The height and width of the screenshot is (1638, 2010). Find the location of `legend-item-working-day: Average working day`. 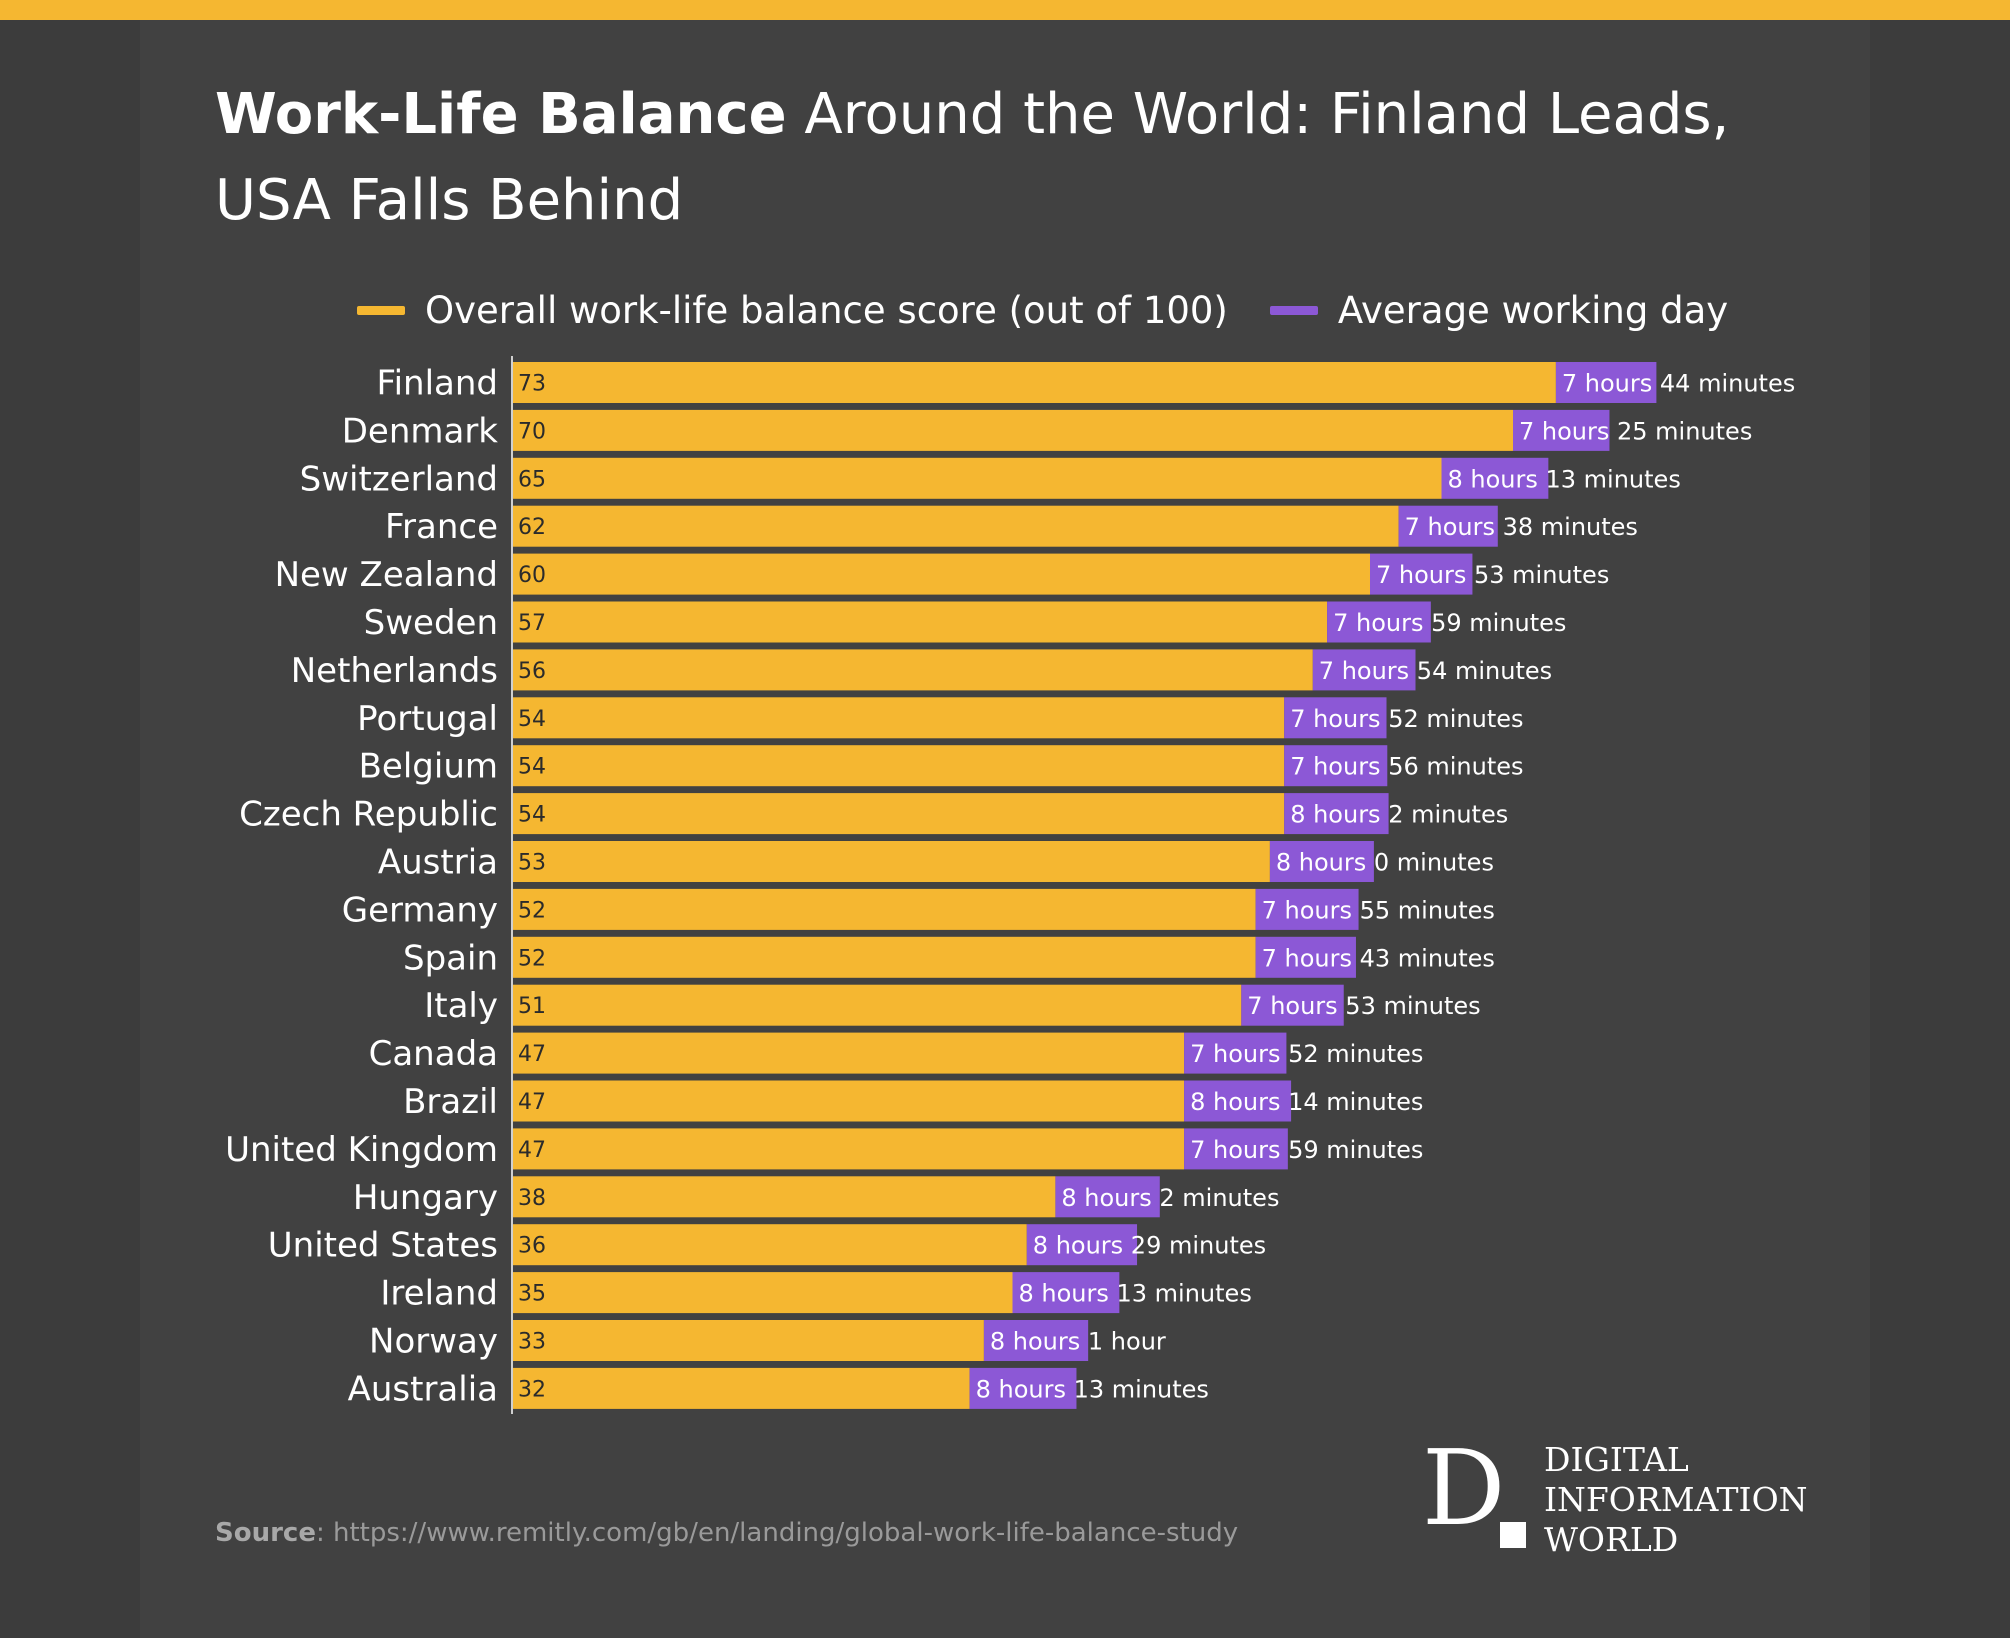

legend-item-working-day: Average working day is located at coordinates (1499, 310).